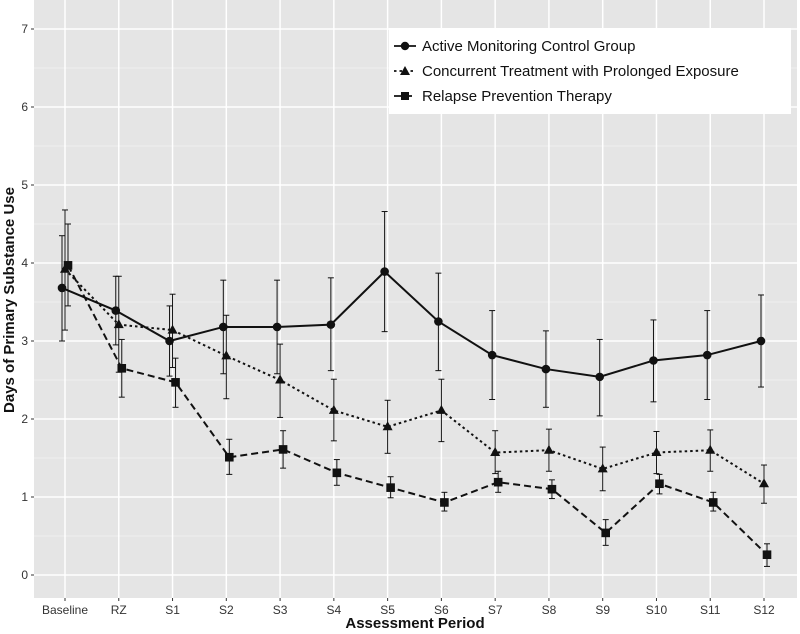 The width and height of the screenshot is (800, 634). What do you see at coordinates (764, 610) in the screenshot?
I see `x-tick-label: S12` at bounding box center [764, 610].